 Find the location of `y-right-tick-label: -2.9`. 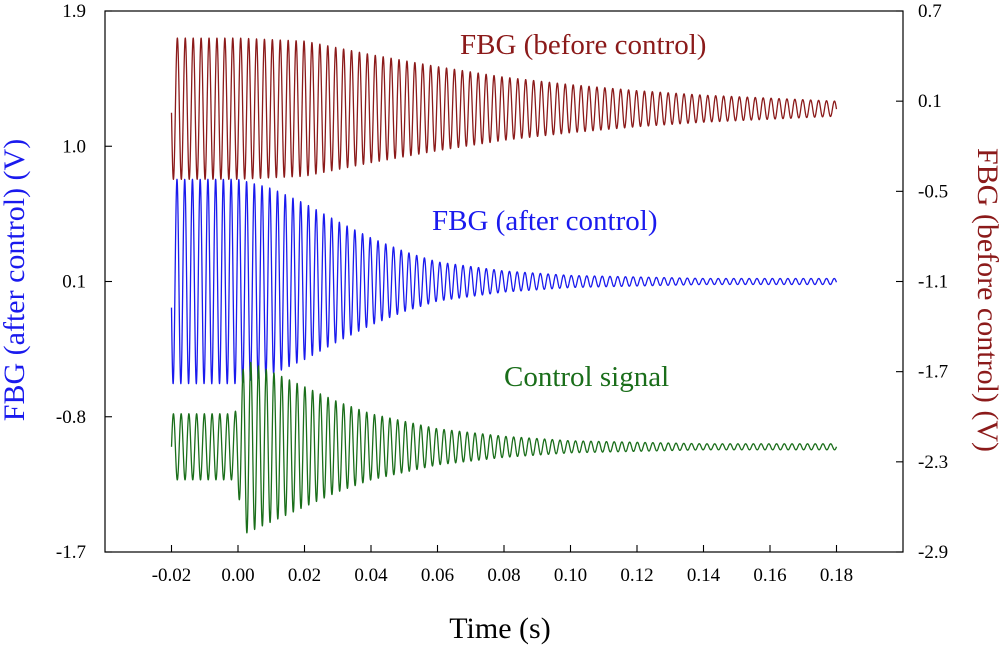

y-right-tick-label: -2.9 is located at coordinates (933, 552).